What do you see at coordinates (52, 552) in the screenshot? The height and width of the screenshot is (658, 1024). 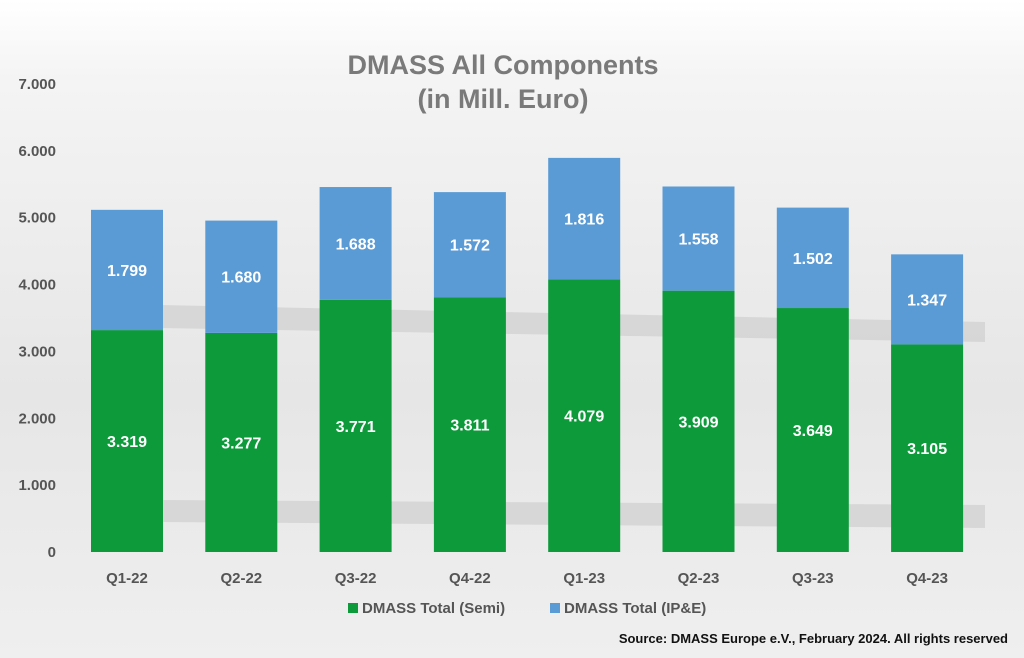 I see `y-tick-label: 0` at bounding box center [52, 552].